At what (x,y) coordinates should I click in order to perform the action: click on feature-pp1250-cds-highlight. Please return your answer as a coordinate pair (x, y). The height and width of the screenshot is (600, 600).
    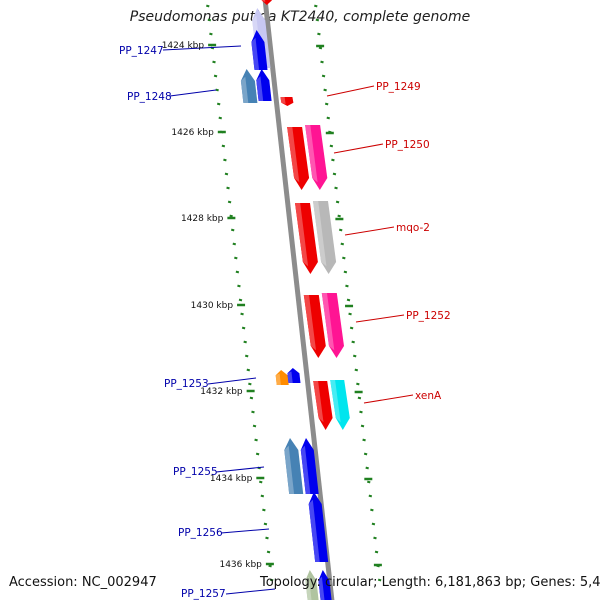
    Looking at the image, I should click on (311, 154).